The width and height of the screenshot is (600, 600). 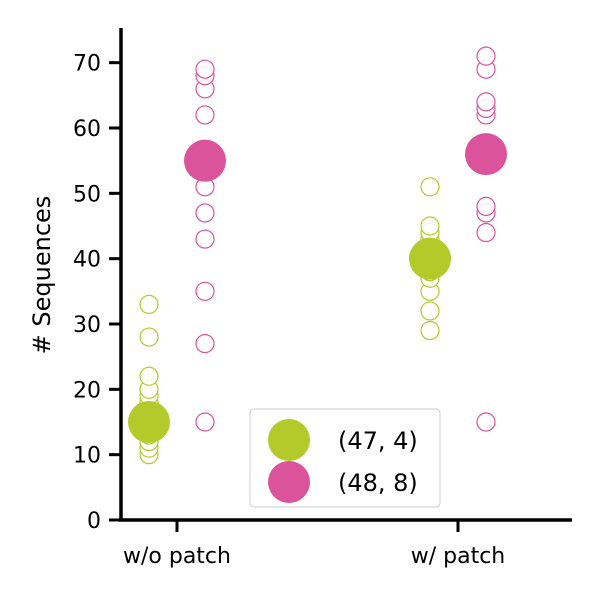 What do you see at coordinates (87, 456) in the screenshot?
I see `y-tick-label: 10` at bounding box center [87, 456].